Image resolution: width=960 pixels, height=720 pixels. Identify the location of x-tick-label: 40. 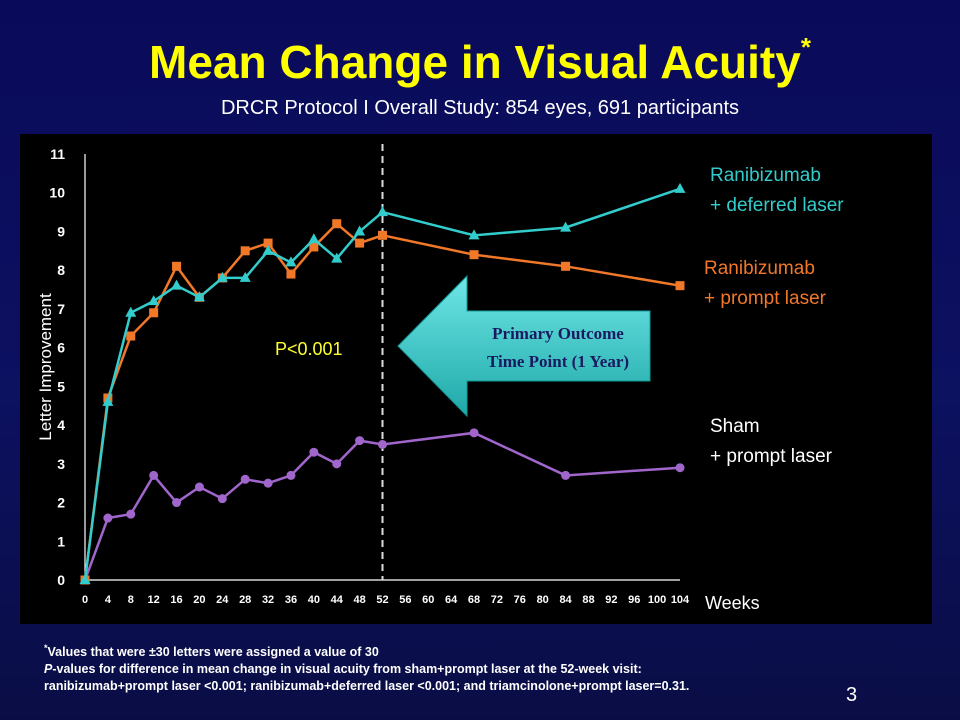
(314, 600).